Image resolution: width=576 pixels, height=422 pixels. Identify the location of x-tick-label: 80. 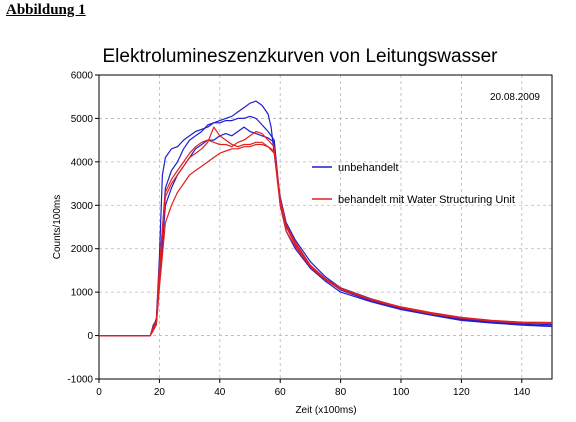
(341, 392).